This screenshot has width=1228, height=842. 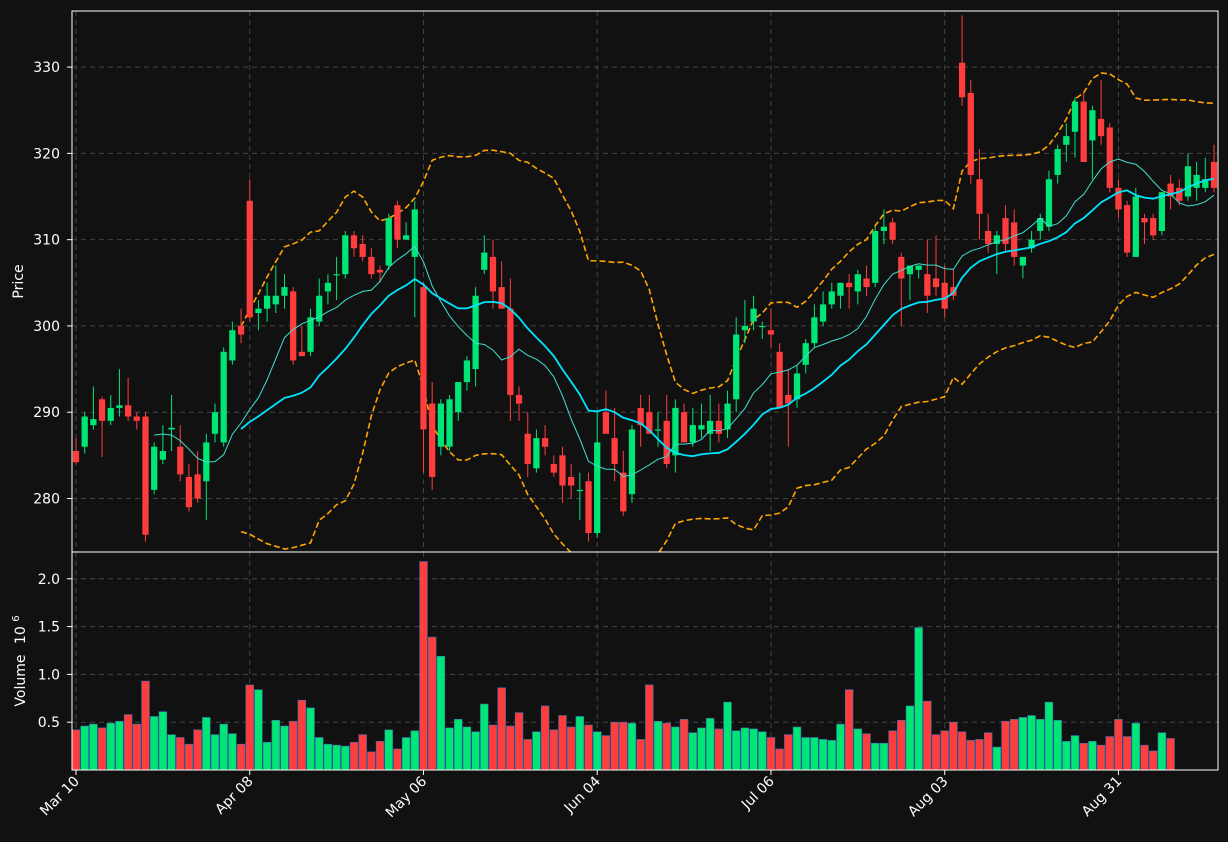 I want to click on volume-axis-label: Volume 10 6, so click(x=20, y=660).